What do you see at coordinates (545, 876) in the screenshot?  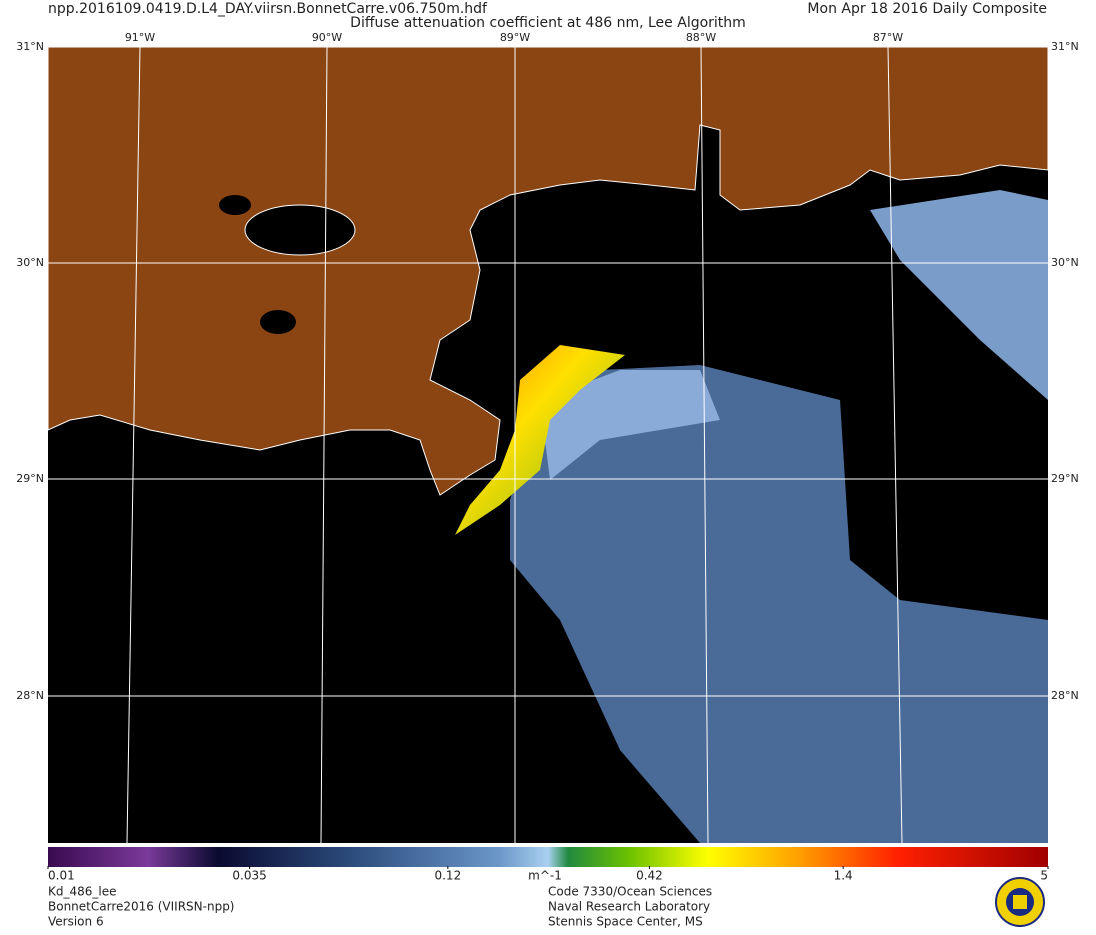 I see `colorbar-unit: m^-1` at bounding box center [545, 876].